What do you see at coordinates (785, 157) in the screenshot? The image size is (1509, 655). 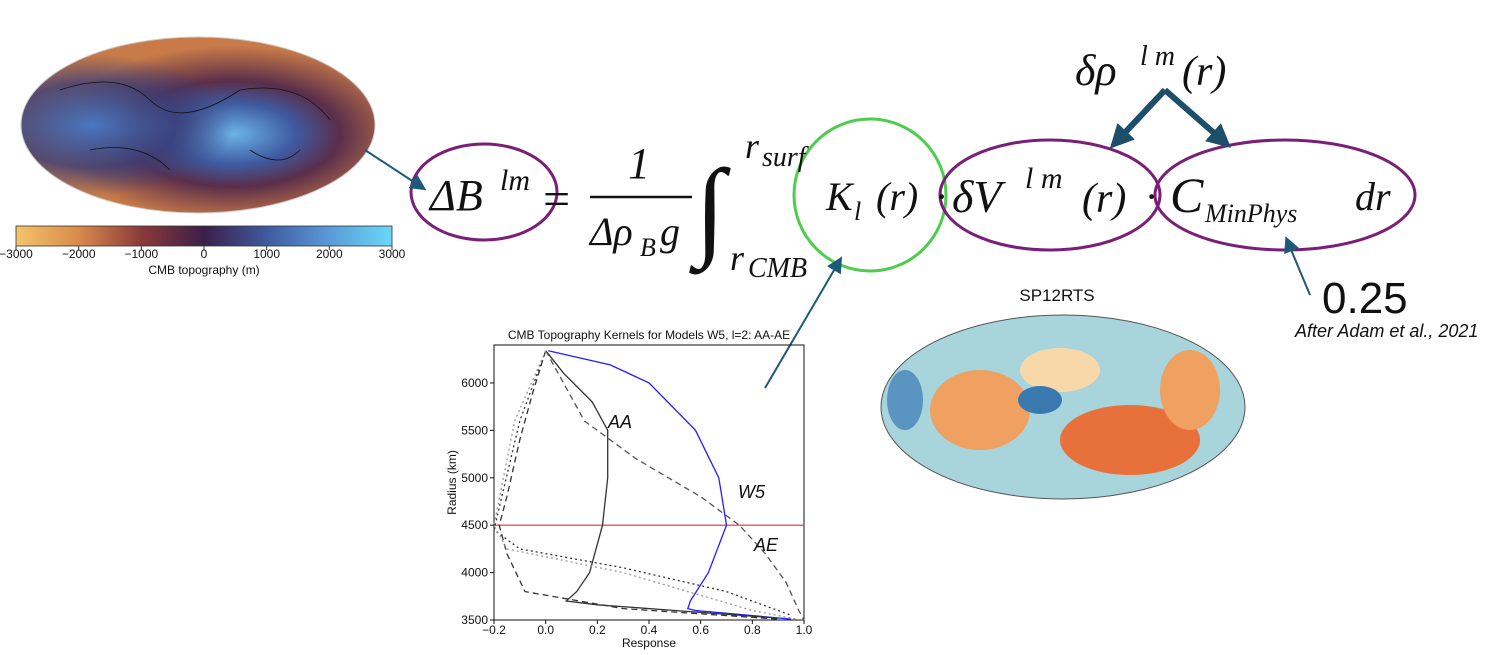 I see `eq-term: surf` at bounding box center [785, 157].